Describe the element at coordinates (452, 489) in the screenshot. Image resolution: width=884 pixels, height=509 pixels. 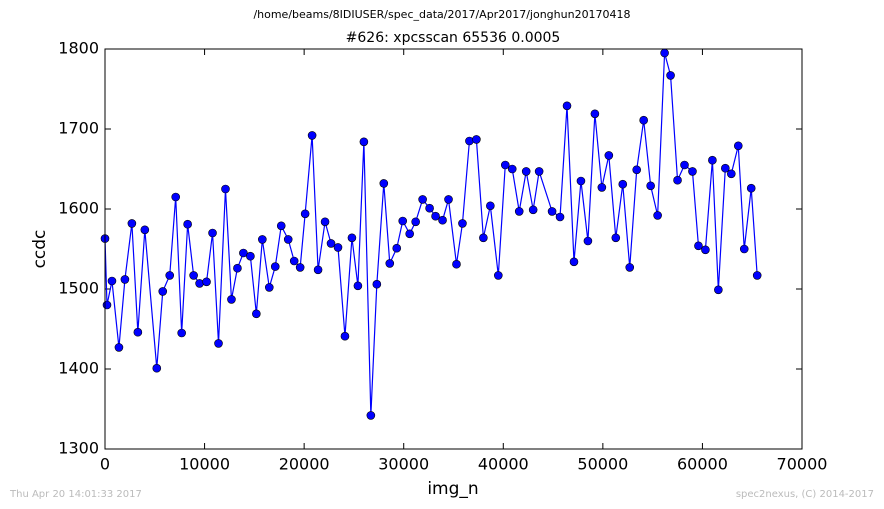
I see `x-axis-label: img_n` at that location.